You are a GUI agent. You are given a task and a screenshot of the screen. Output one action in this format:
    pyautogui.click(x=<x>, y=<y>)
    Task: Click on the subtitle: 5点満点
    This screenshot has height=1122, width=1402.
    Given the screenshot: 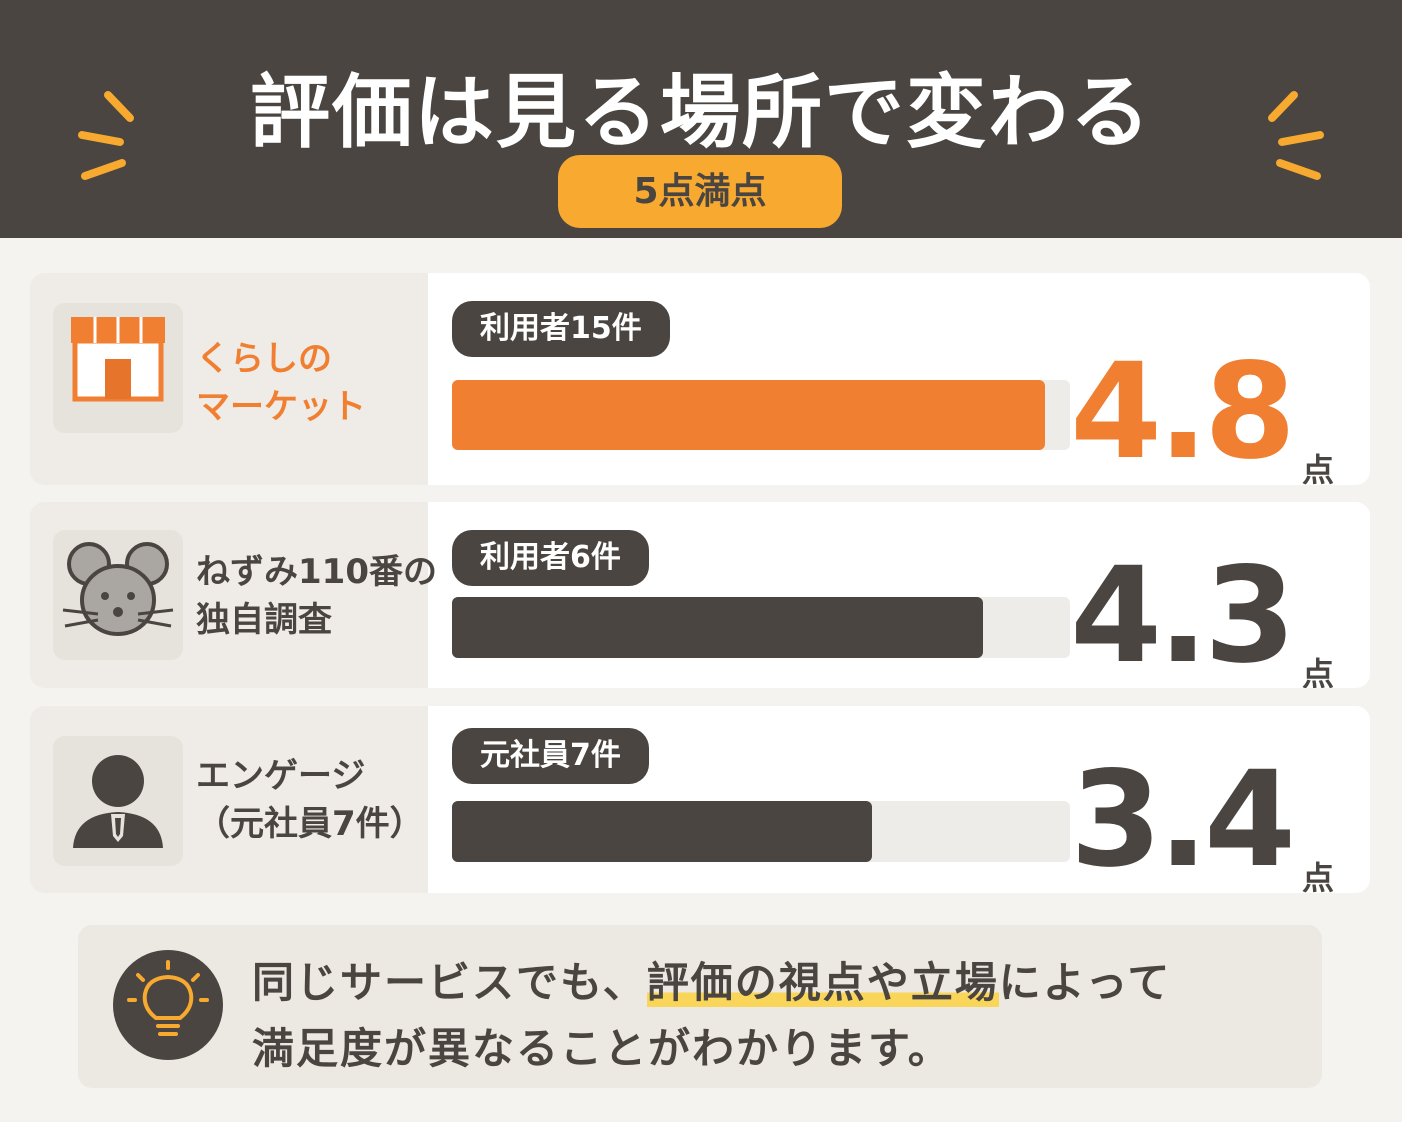 What is the action you would take?
    pyautogui.click(x=700, y=191)
    